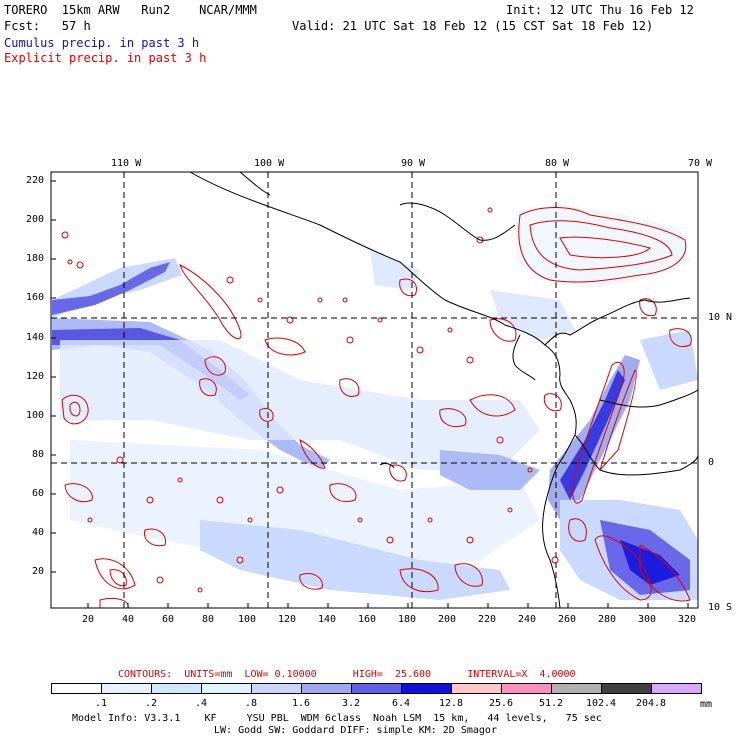 This screenshot has height=740, width=740. I want to click on y-label: 140, so click(35, 337).